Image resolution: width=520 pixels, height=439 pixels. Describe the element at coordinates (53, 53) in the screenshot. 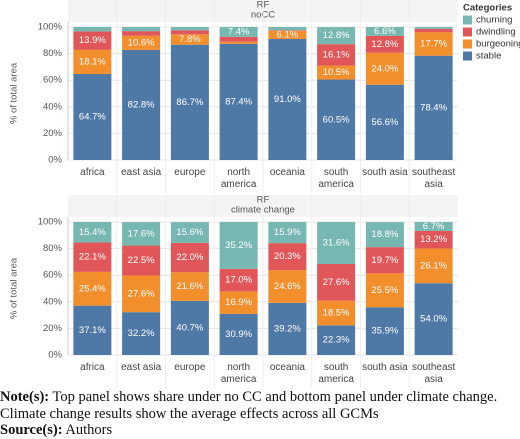

I see `y-tick-label: 80%` at that location.